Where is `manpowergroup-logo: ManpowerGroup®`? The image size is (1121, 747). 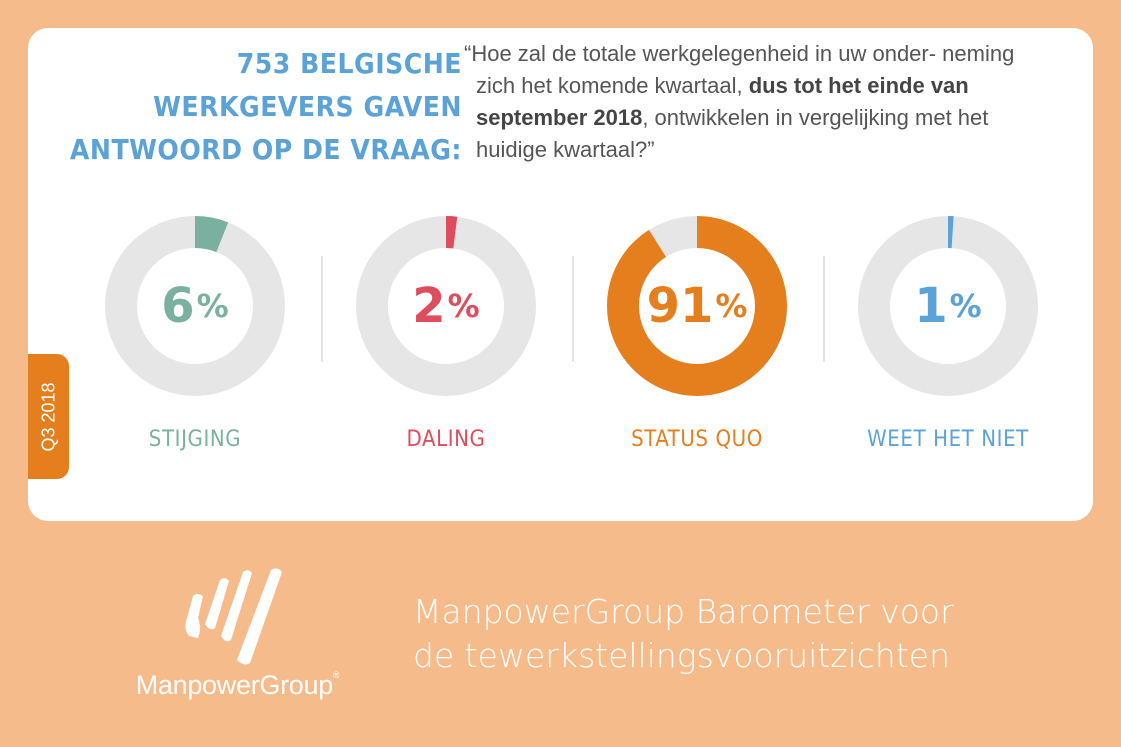 manpowergroup-logo: ManpowerGroup® is located at coordinates (237, 636).